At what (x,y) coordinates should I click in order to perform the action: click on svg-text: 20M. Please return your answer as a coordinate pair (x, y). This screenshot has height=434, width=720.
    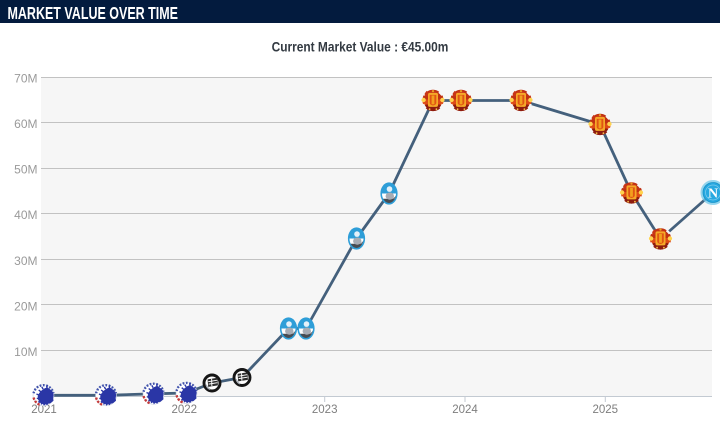
    Looking at the image, I should click on (25, 306).